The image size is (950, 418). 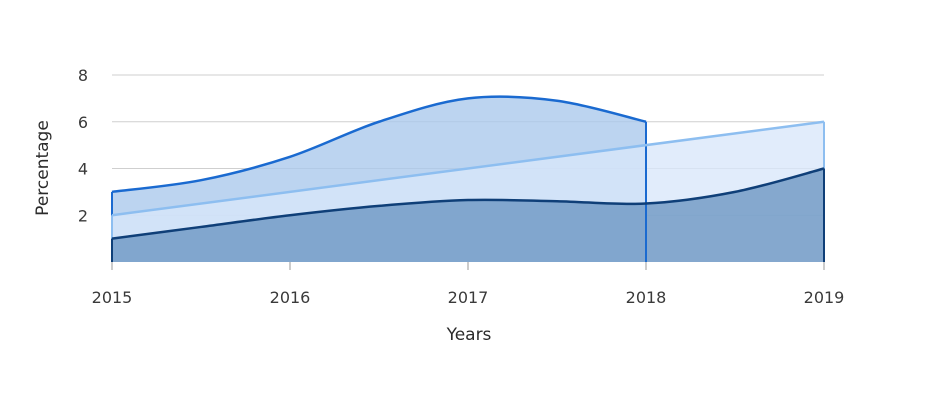 I want to click on x-tick-label-4: 2019, so click(x=824, y=297).